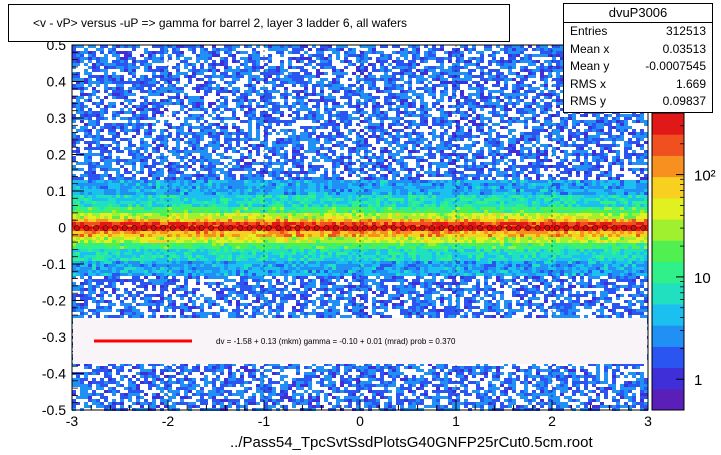 This screenshot has height=455, width=721. I want to click on stats-value: 0.09837, so click(684, 101).